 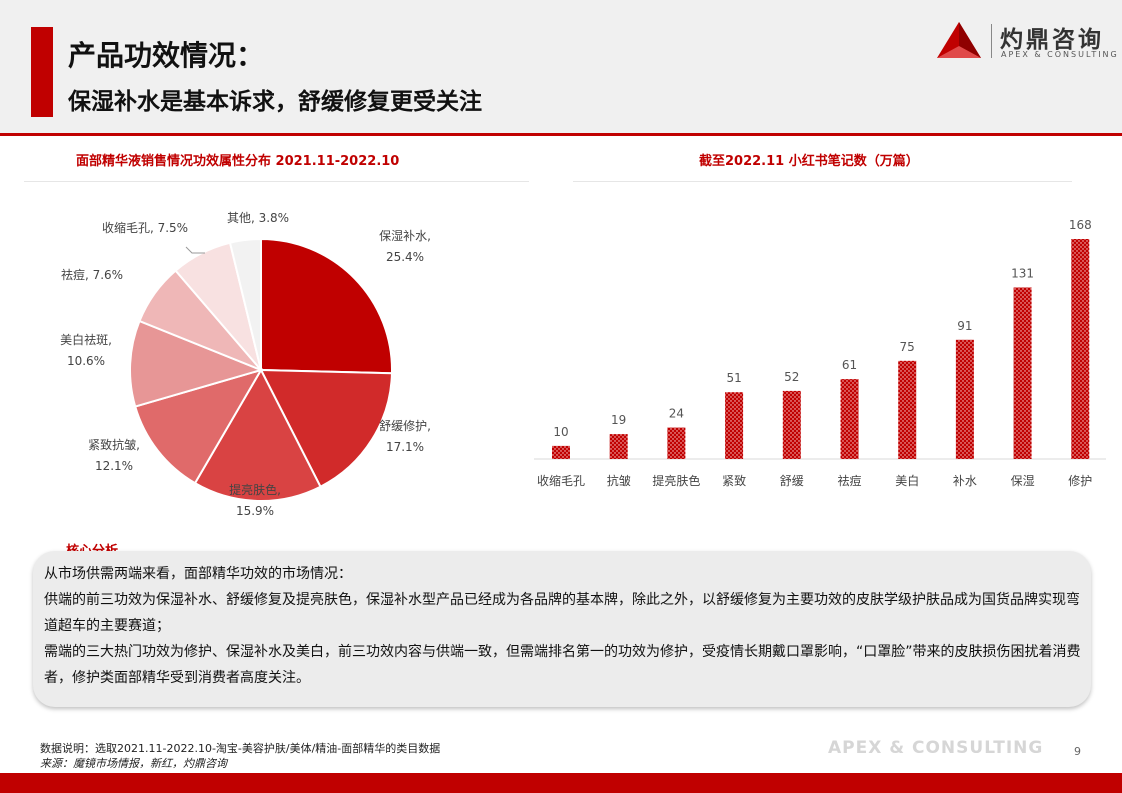 What do you see at coordinates (1060, 54) in the screenshot?
I see `logo-name-en: APEX & CONSULTING` at bounding box center [1060, 54].